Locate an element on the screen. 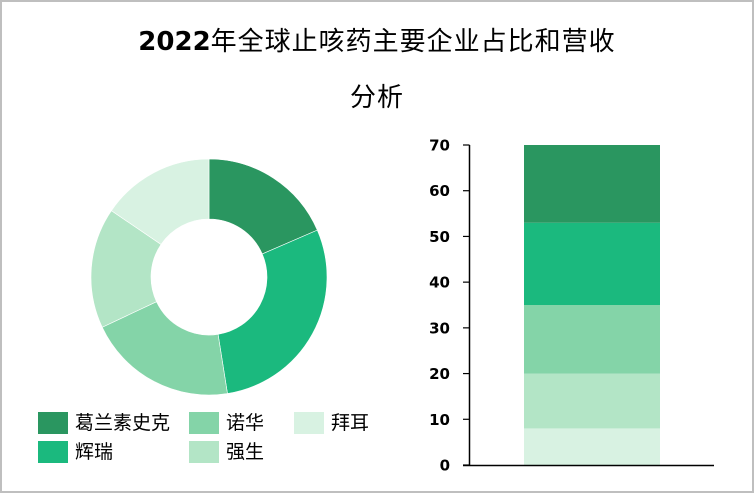 The height and width of the screenshot is (493, 754). title-year: 2022 is located at coordinates (174, 42).